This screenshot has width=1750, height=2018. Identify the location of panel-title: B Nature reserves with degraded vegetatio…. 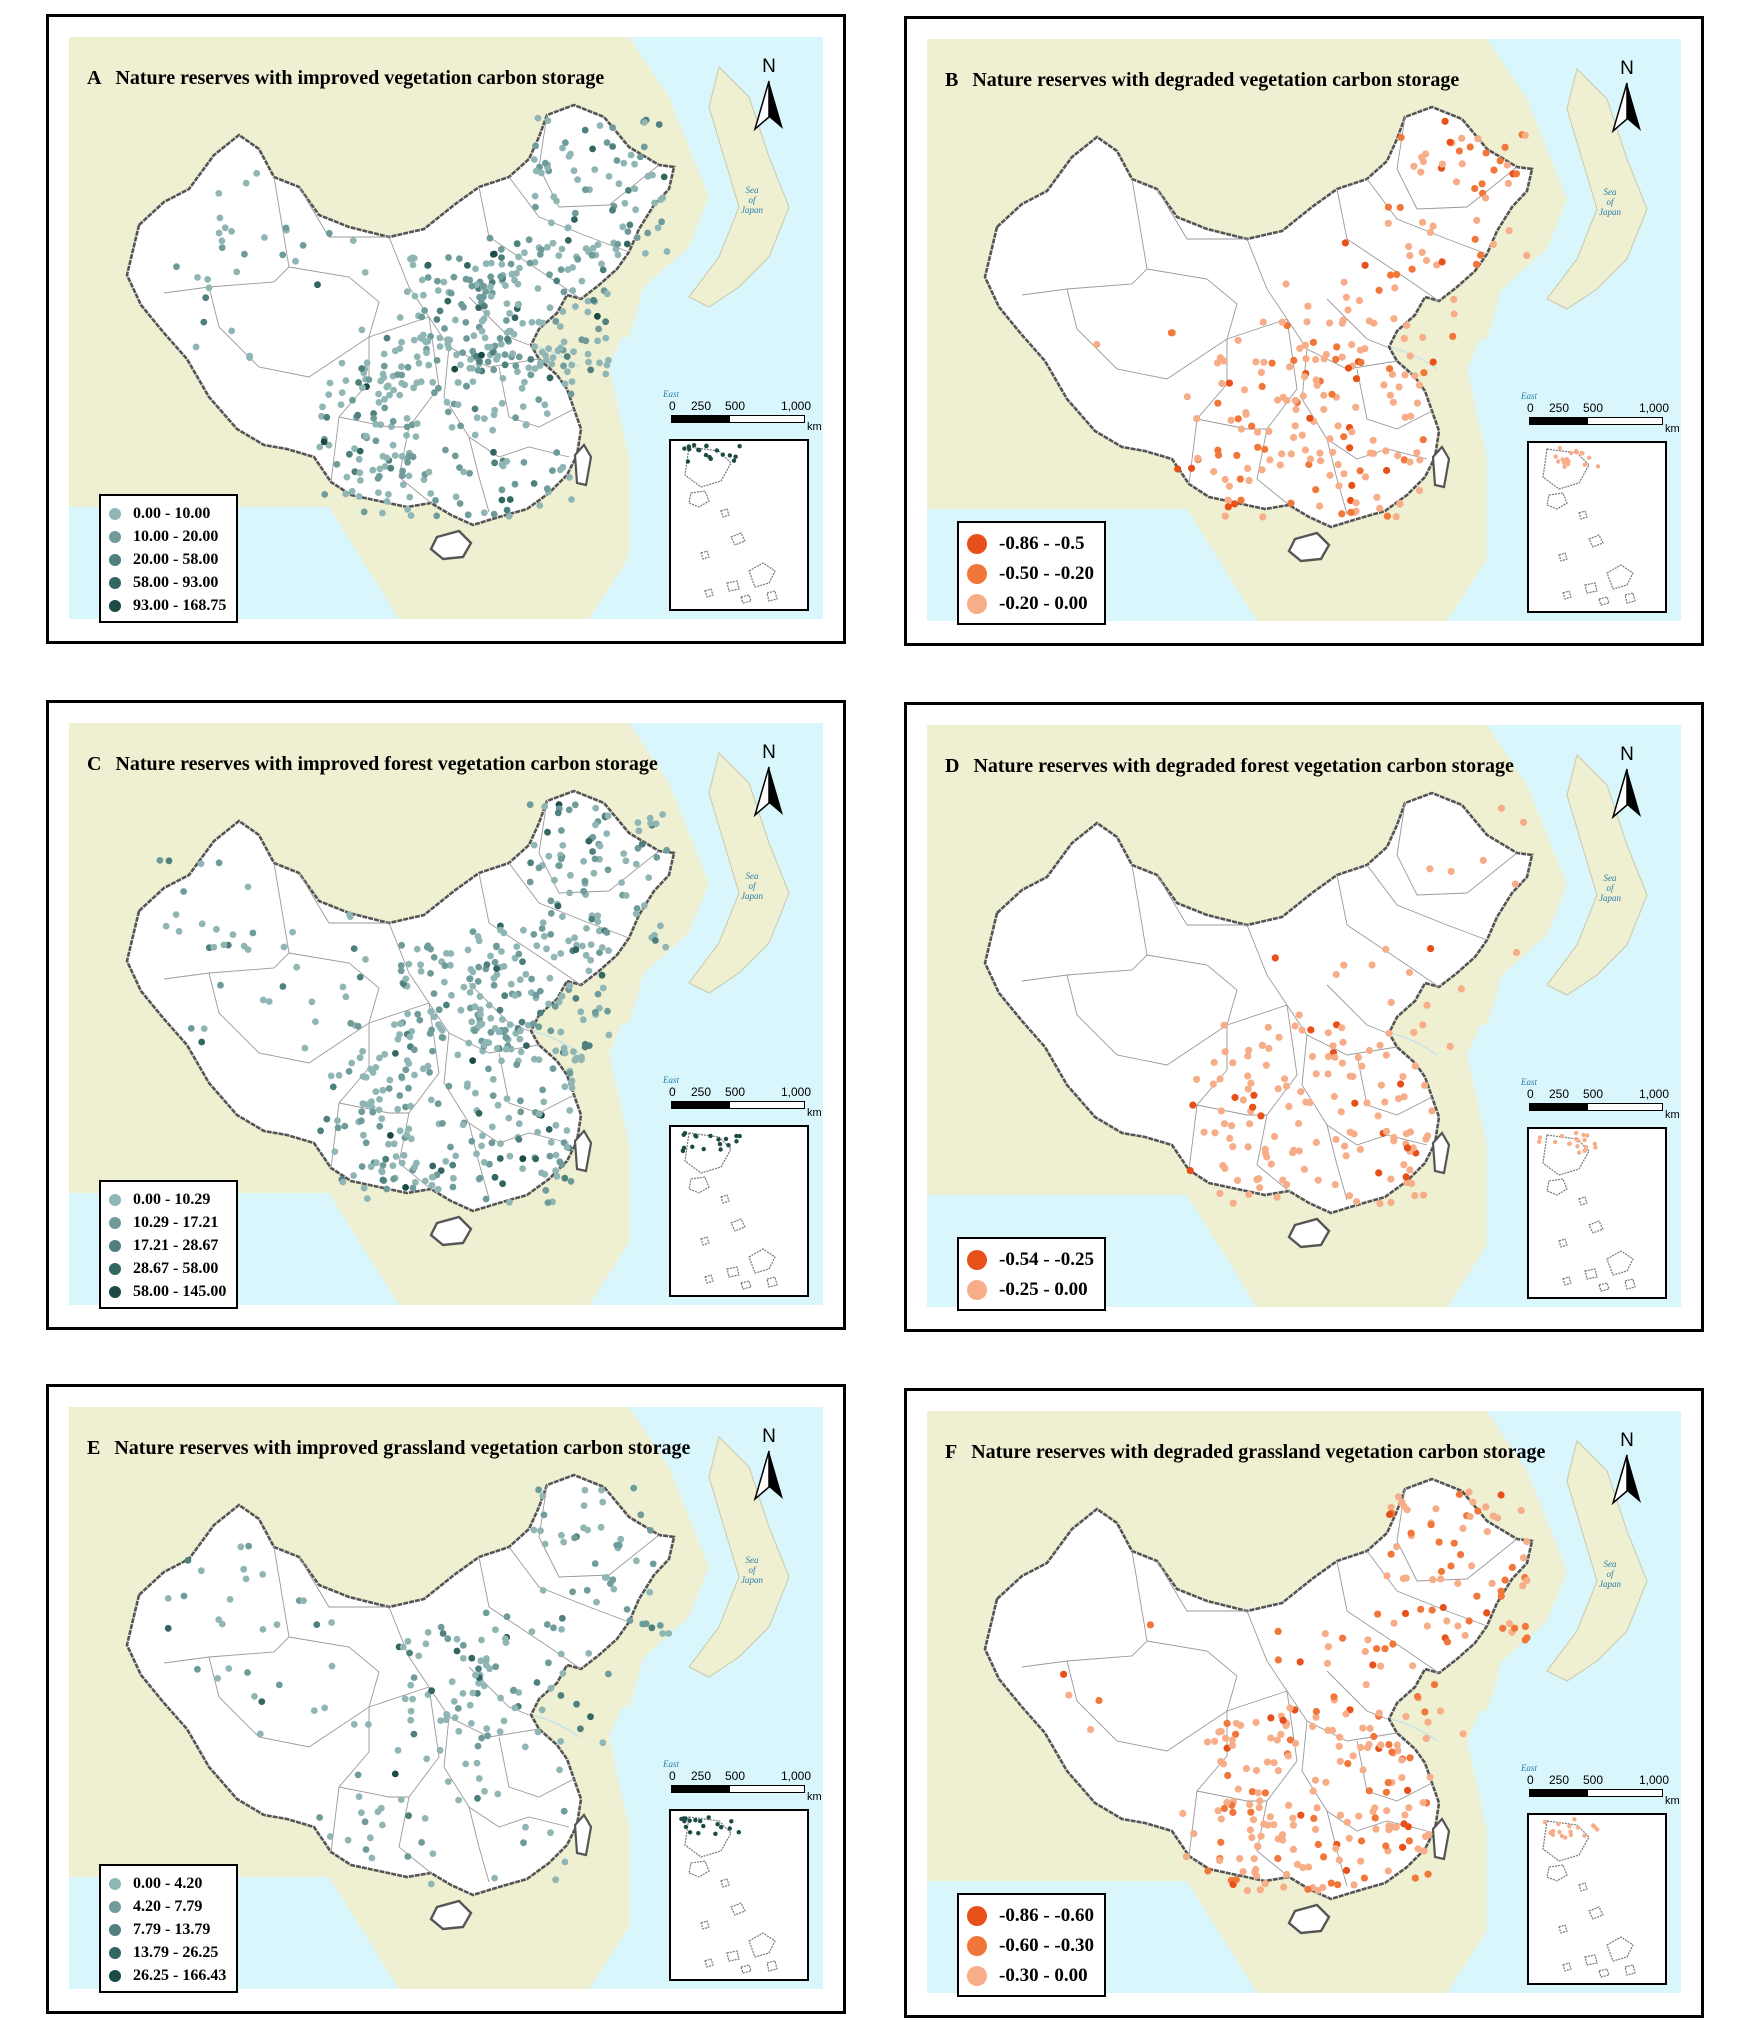
(1202, 80).